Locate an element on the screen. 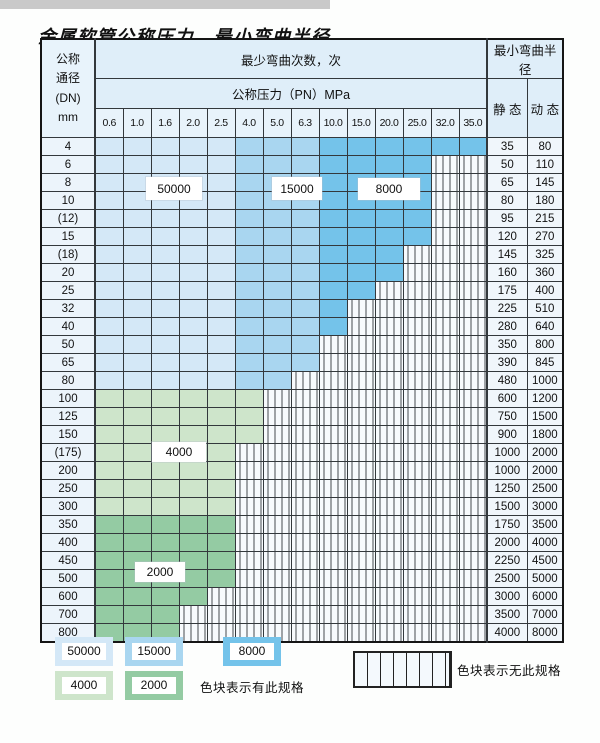  table-row: 450 2250 4500 is located at coordinates (302, 560).